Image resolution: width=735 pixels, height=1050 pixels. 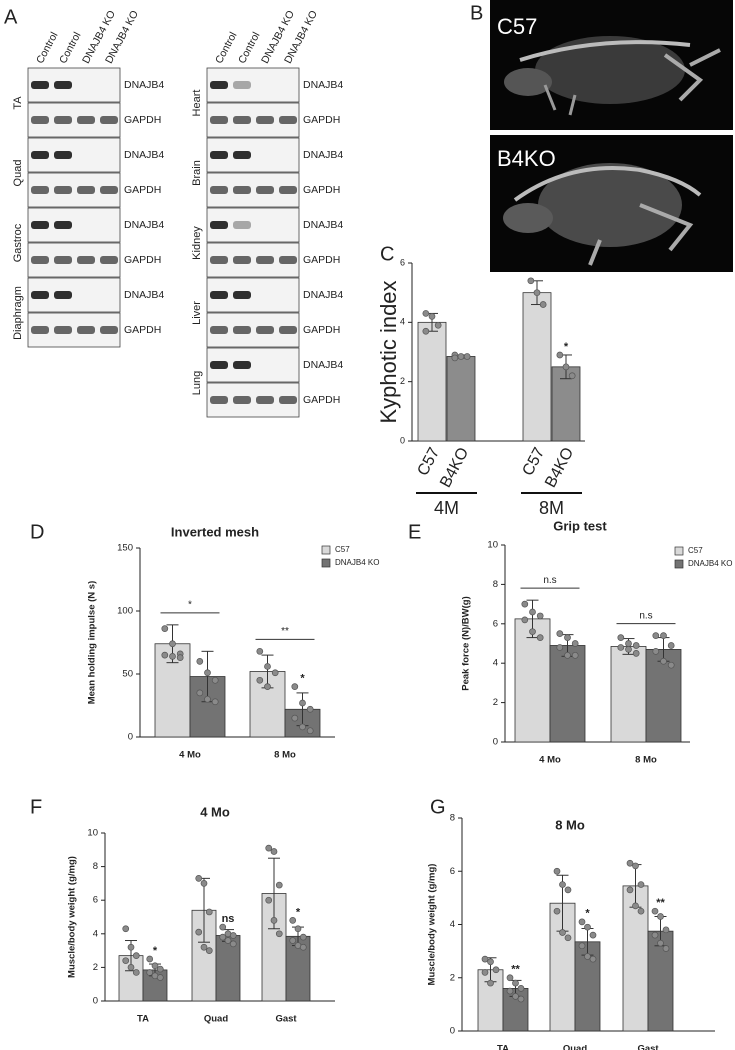 What do you see at coordinates (18, 313) in the screenshot?
I see `tissue-label: Diaphragm` at bounding box center [18, 313].